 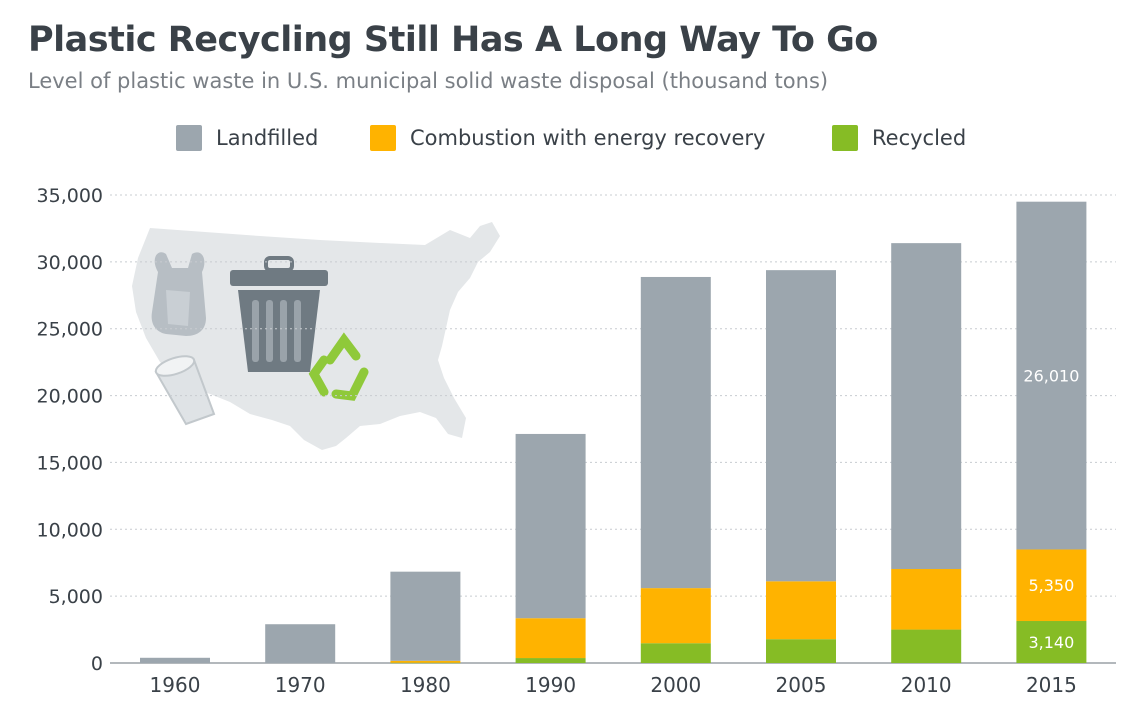 I want to click on trash-can-icon, so click(x=279, y=314).